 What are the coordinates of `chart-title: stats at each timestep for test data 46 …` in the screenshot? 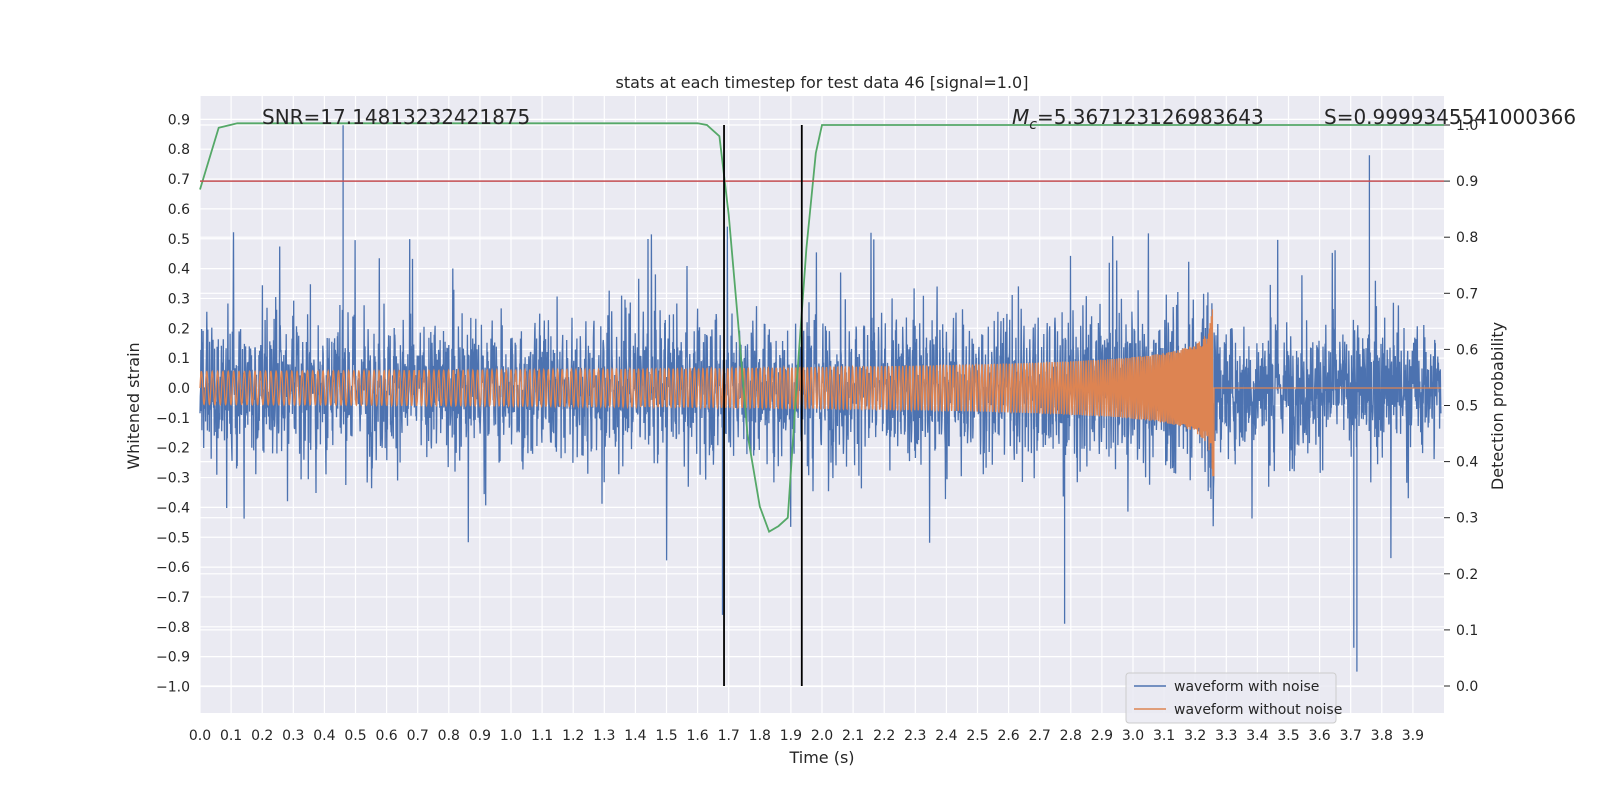 It's located at (822, 82).